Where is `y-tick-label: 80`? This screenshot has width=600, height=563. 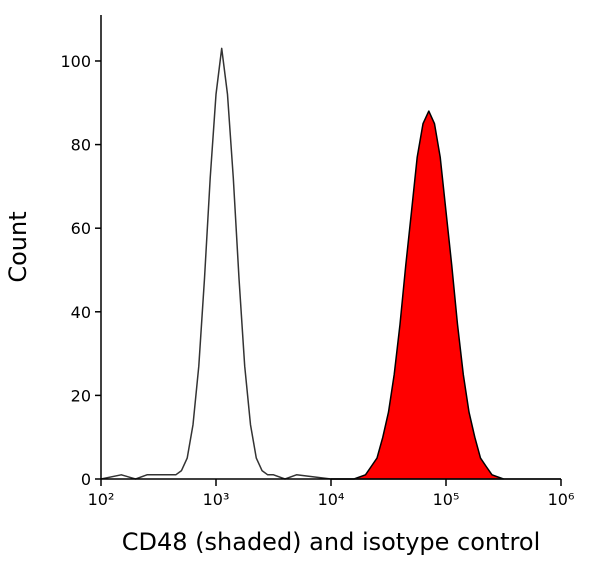 y-tick-label: 80 is located at coordinates (81, 145).